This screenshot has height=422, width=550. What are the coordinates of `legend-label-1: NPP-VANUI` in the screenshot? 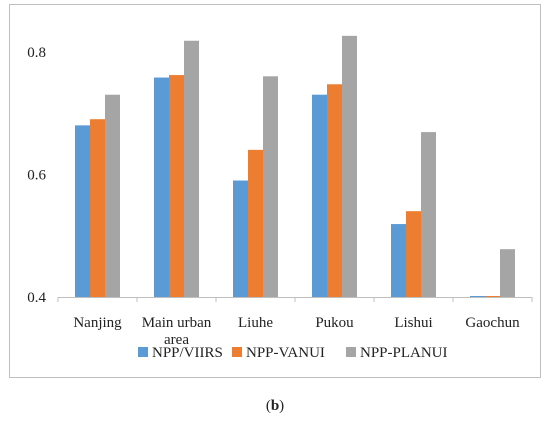 It's located at (285, 353).